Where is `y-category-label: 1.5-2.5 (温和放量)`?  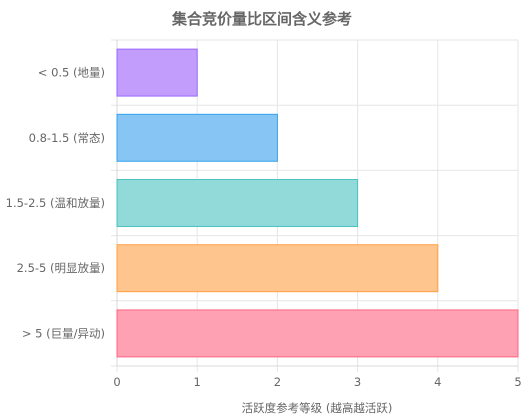 y-category-label: 1.5-2.5 (温和放量) is located at coordinates (55, 203).